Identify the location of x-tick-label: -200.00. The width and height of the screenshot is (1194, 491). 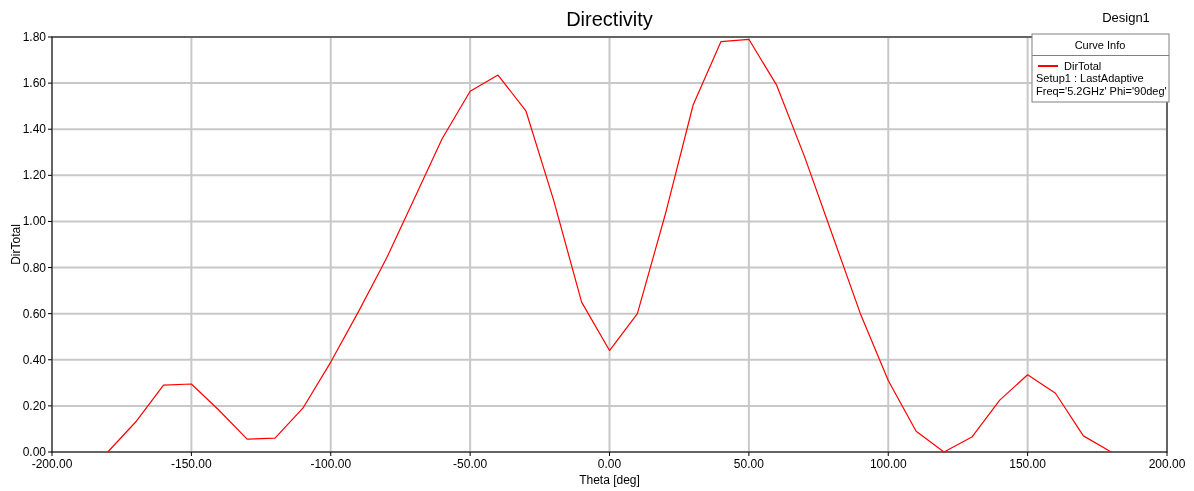
(52, 464).